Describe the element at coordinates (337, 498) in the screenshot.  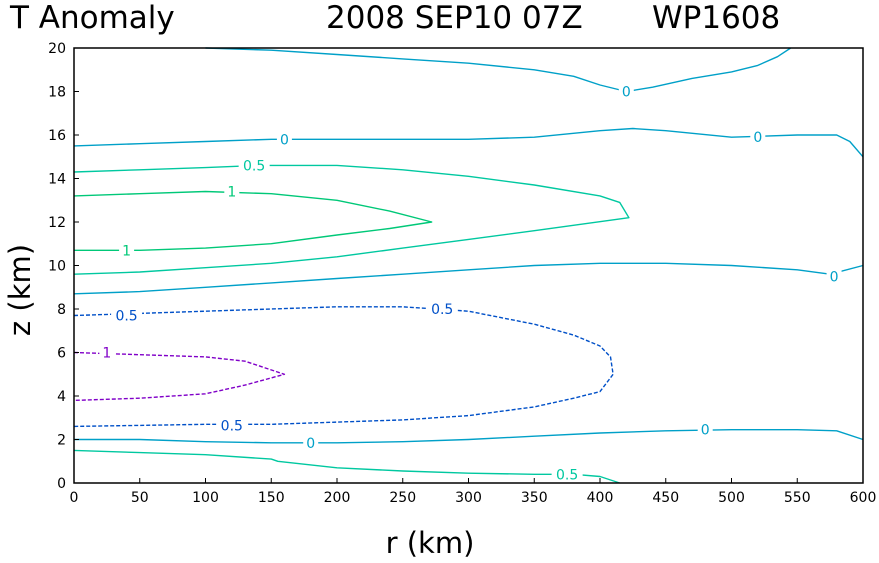
I see `x-tick-label: 200` at that location.